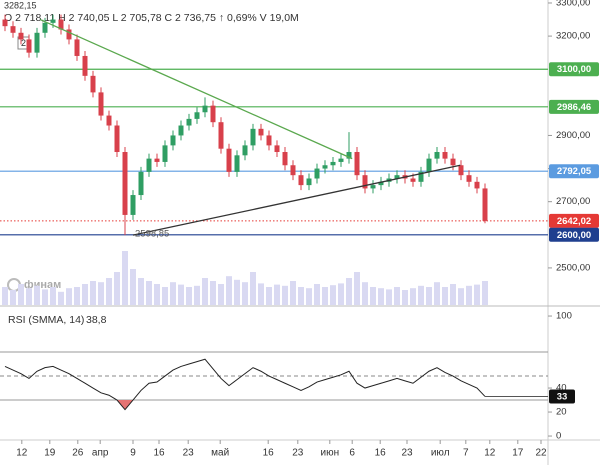 Image resolution: width=600 pixels, height=465 pixels. What do you see at coordinates (490, 453) in the screenshot?
I see `x-tick-label: 12` at bounding box center [490, 453].